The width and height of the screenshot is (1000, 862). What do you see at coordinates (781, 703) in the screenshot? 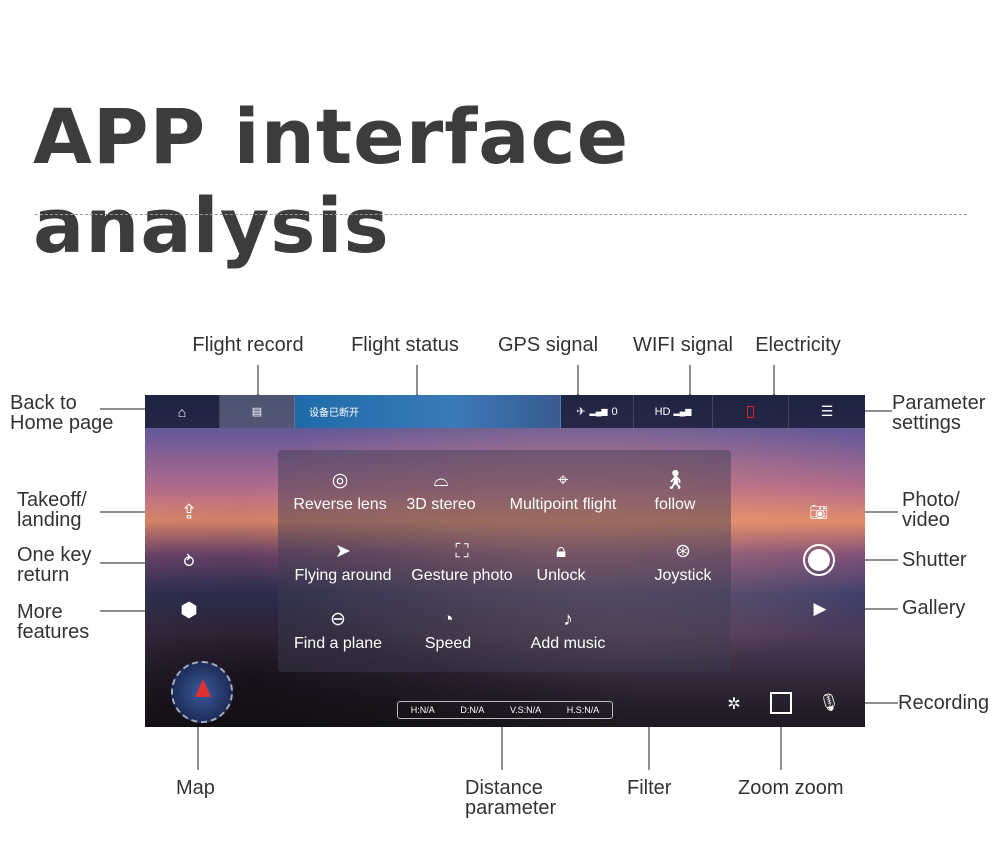
I see `zoom-button` at bounding box center [781, 703].